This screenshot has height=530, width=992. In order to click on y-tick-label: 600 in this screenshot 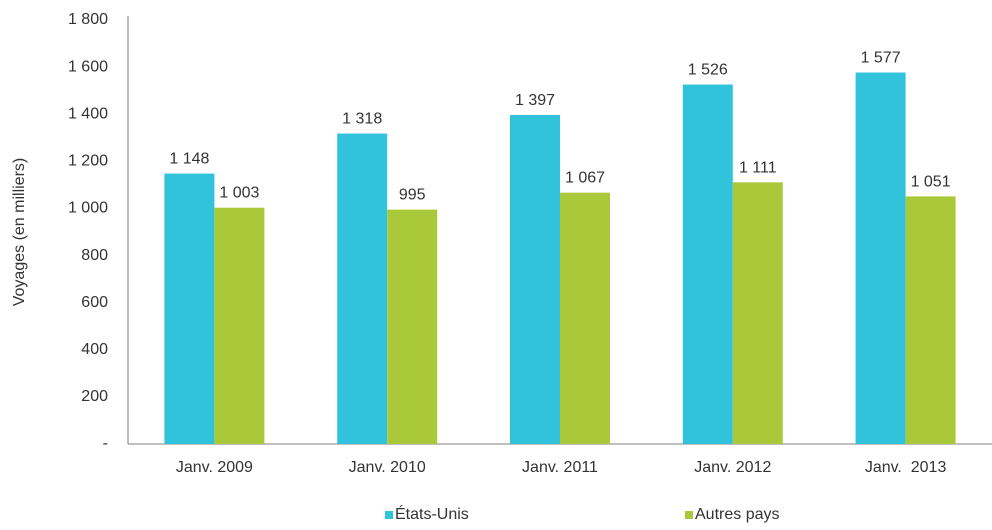, I will do `click(94, 302)`.